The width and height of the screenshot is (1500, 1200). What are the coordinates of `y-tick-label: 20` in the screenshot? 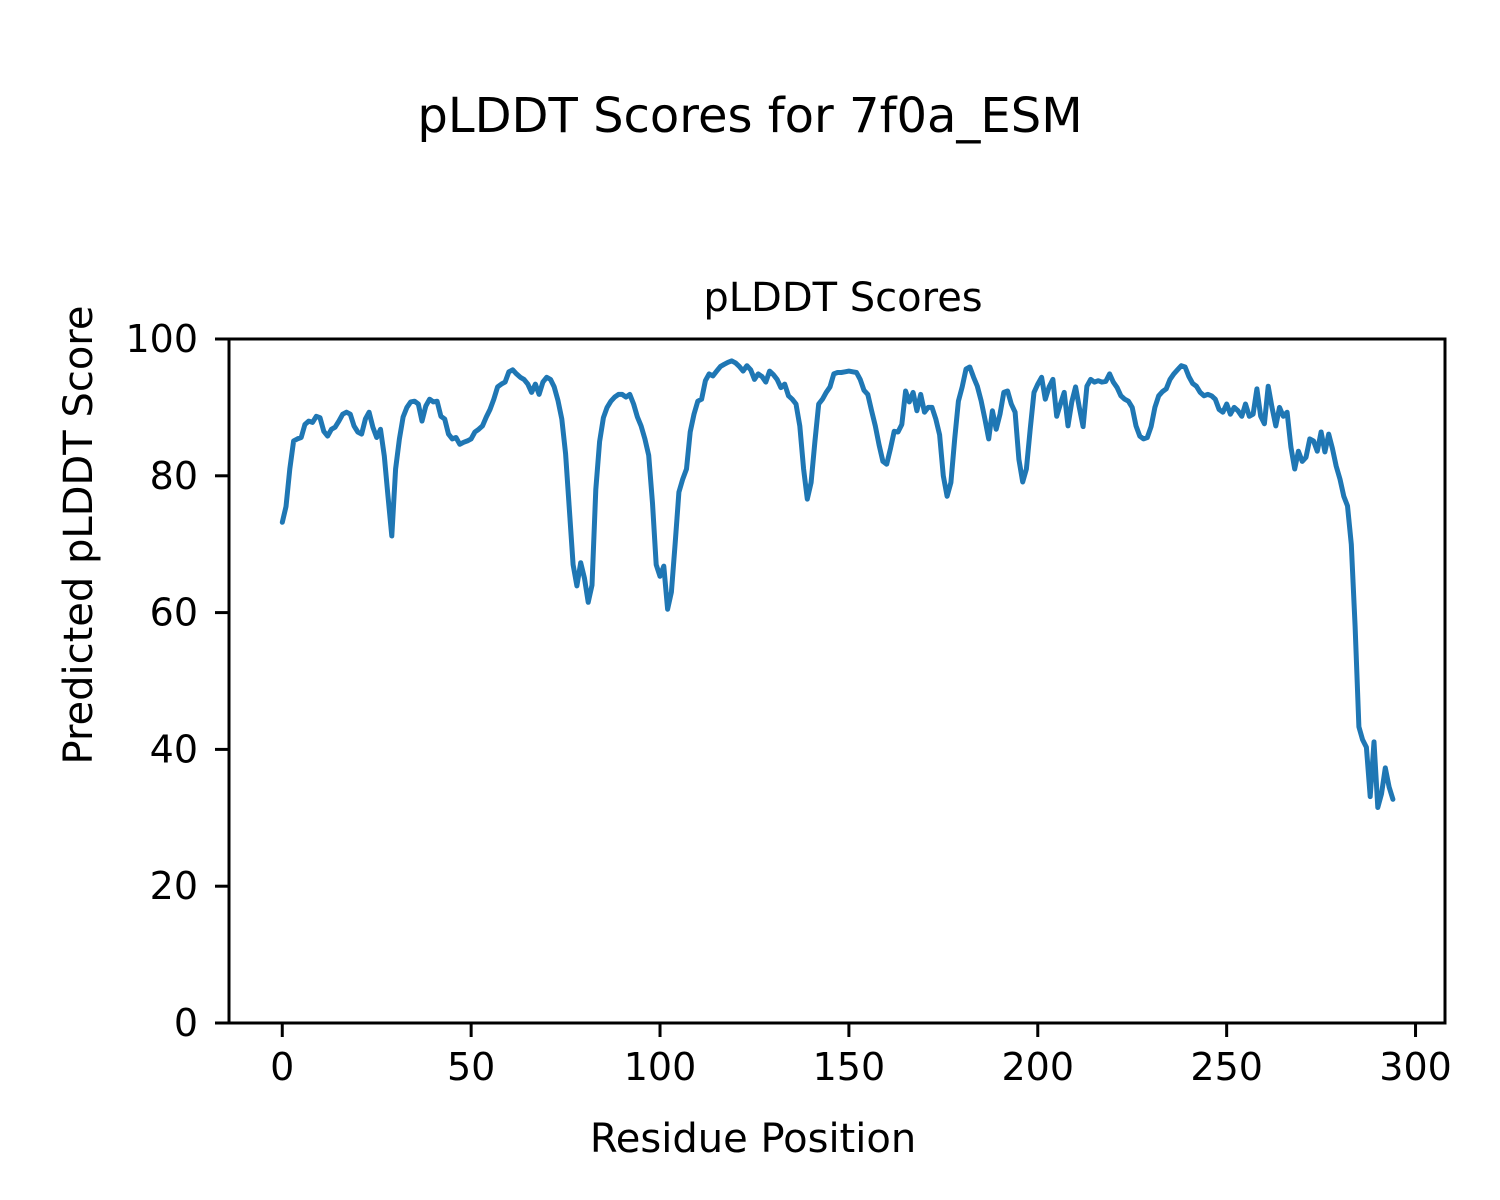 It's located at (174, 886).